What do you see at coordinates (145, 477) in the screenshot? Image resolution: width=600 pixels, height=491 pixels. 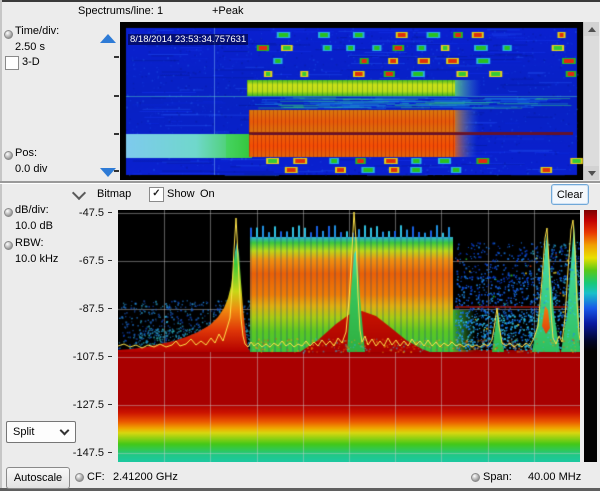 I see `cf-value: 2.41200 GHz` at bounding box center [145, 477].